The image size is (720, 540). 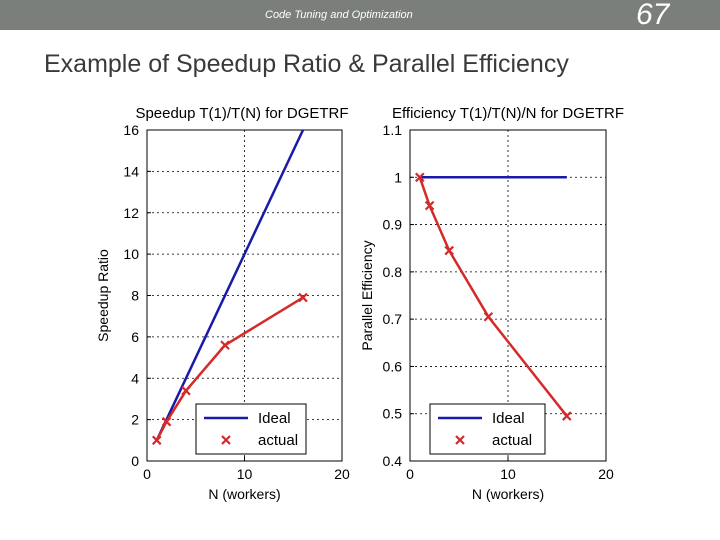 I want to click on y-tick-label: 0.6, so click(x=393, y=366).